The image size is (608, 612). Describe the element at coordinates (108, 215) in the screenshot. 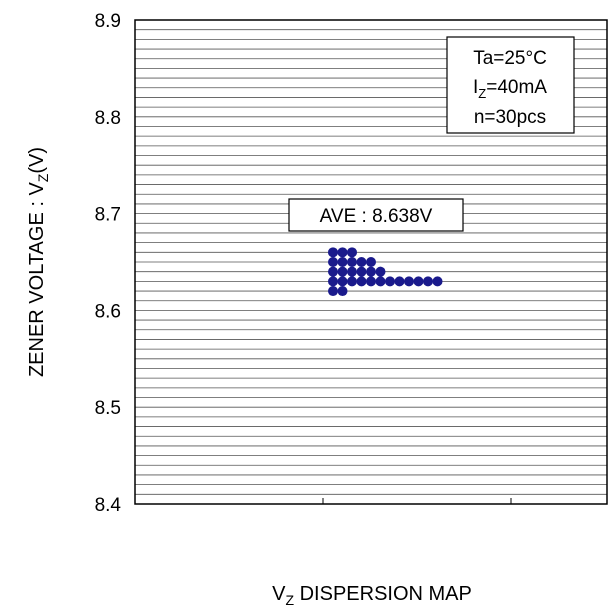

I see `y-tick-label: 8.7` at that location.